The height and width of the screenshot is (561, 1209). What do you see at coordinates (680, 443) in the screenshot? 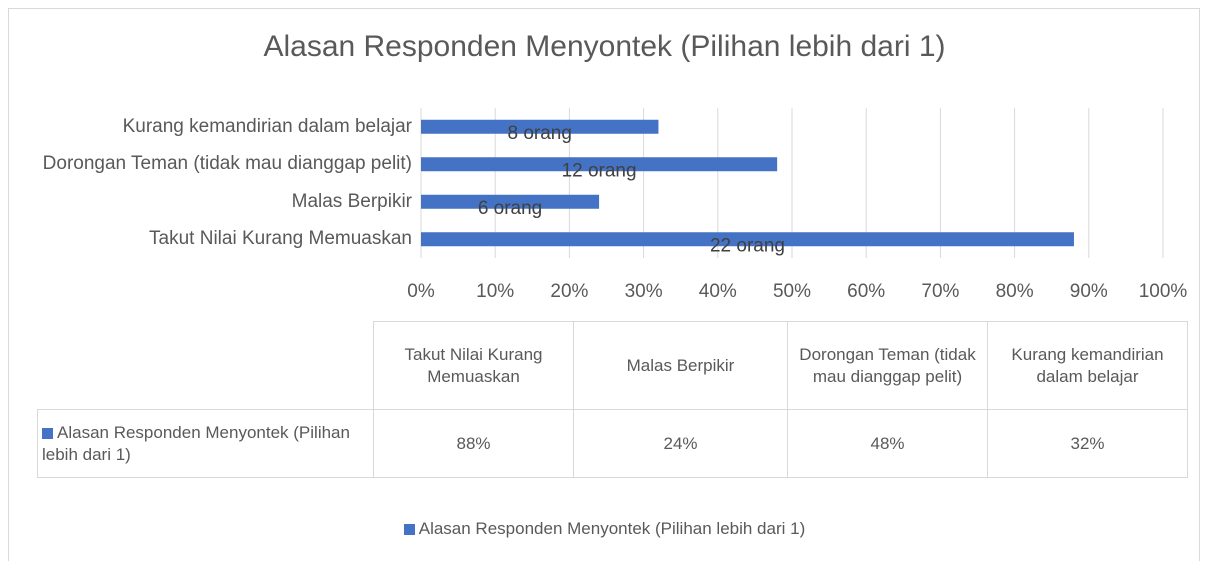
I see `table-value-cell: 24%` at bounding box center [680, 443].